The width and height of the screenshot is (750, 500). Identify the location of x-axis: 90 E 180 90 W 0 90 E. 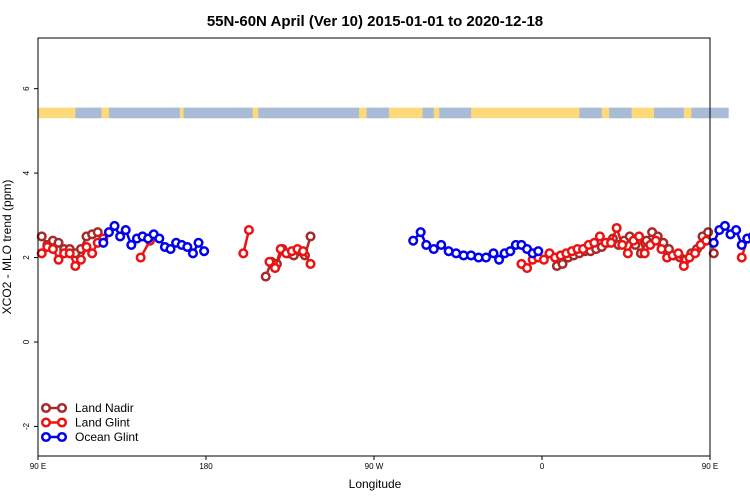
(374, 463).